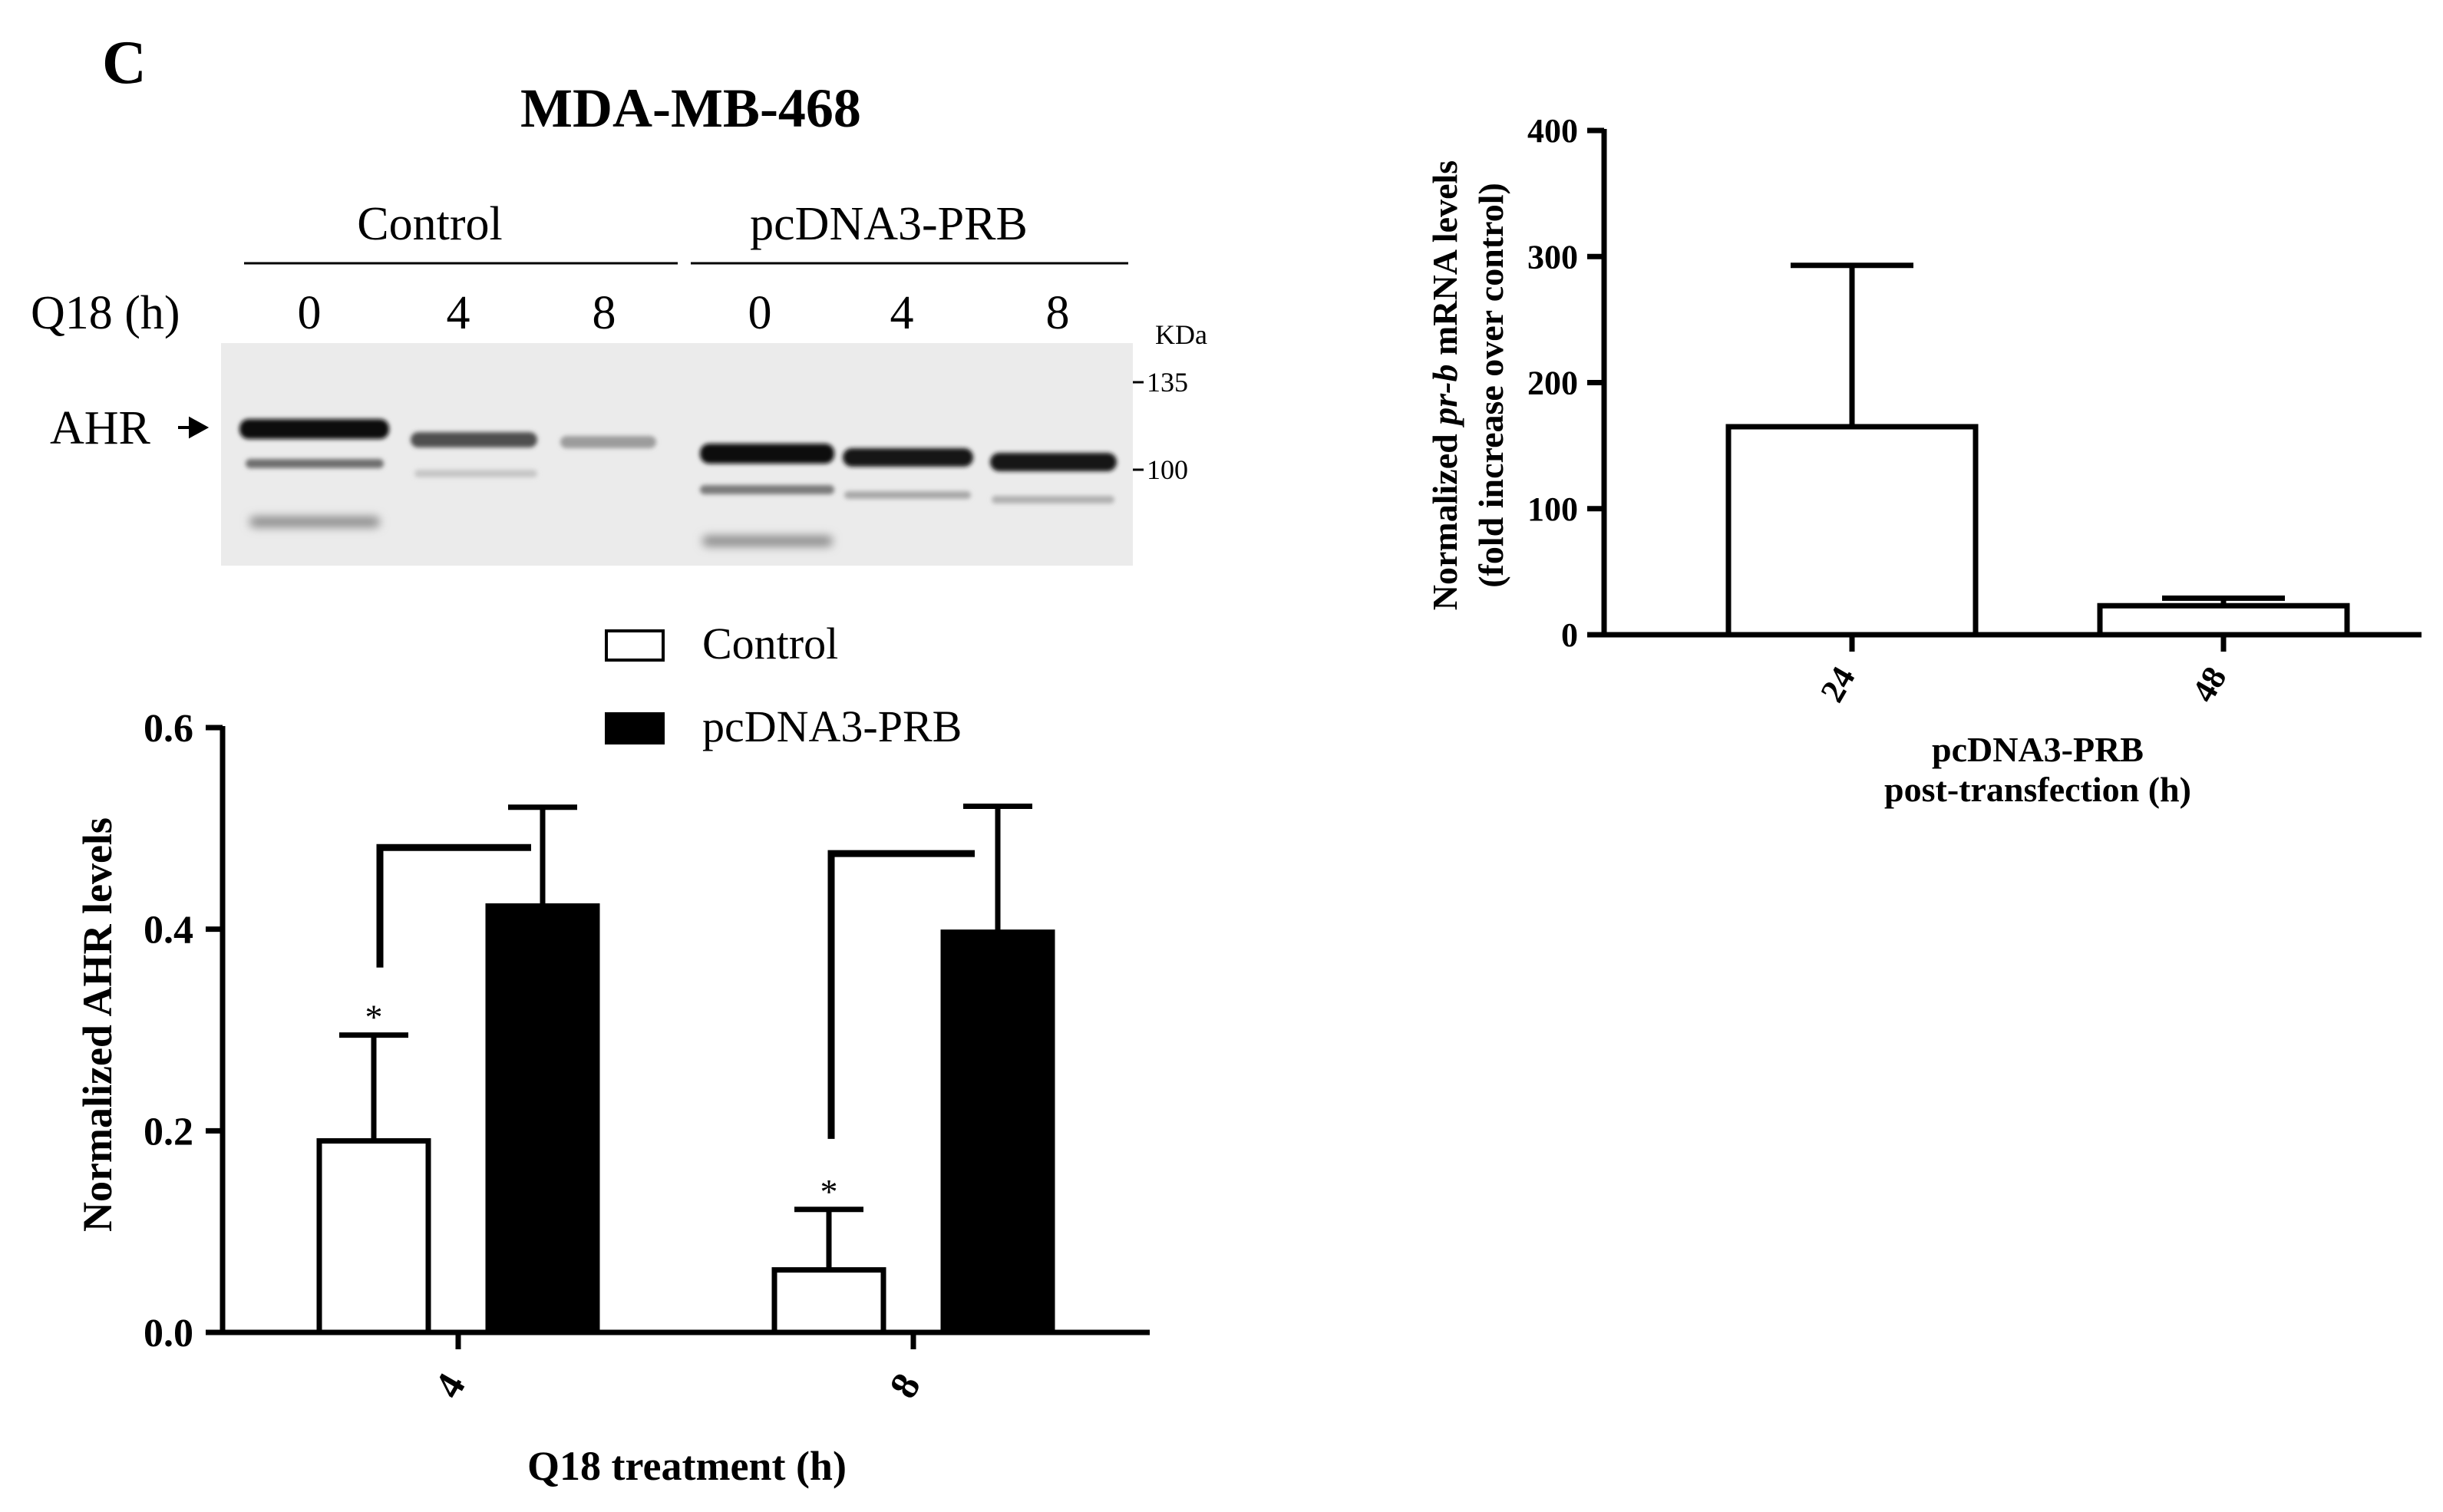 This screenshot has width=2443, height=1512. Describe the element at coordinates (1181, 334) in the screenshot. I see `marker-unit: KDa` at that location.